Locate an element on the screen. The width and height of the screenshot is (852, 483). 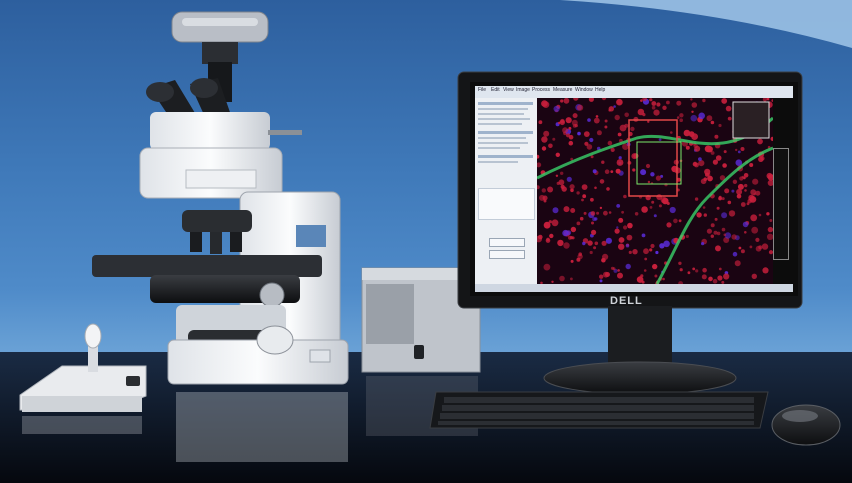
menu-file: File is located at coordinates (482, 90).